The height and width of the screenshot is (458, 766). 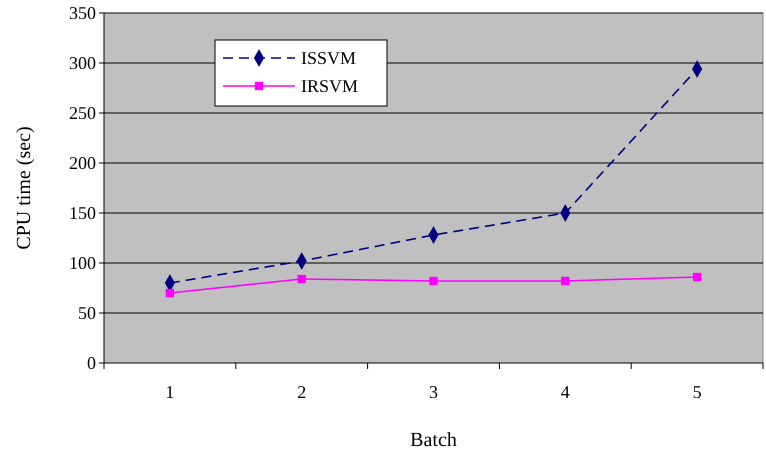 What do you see at coordinates (82, 62) in the screenshot?
I see `y-tick-label: 300` at bounding box center [82, 62].